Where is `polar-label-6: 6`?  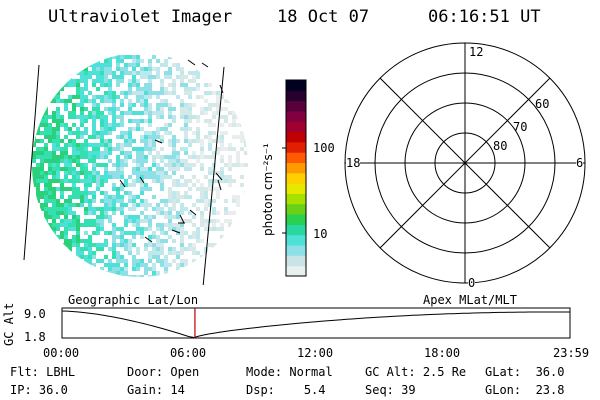 polar-label-6: 6 is located at coordinates (580, 163).